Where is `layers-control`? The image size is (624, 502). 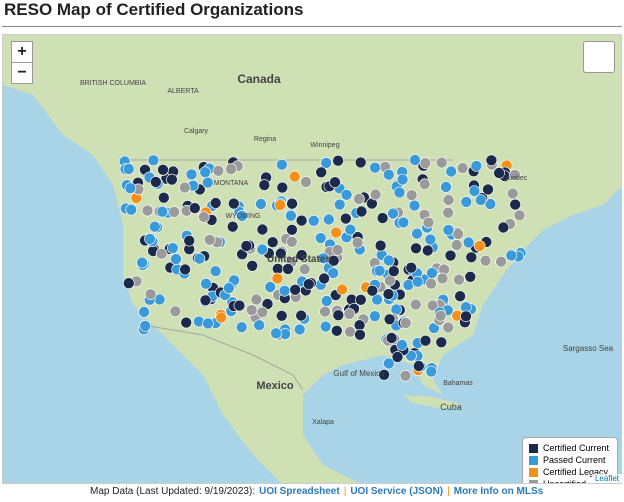
layers-control is located at coordinates (599, 57).